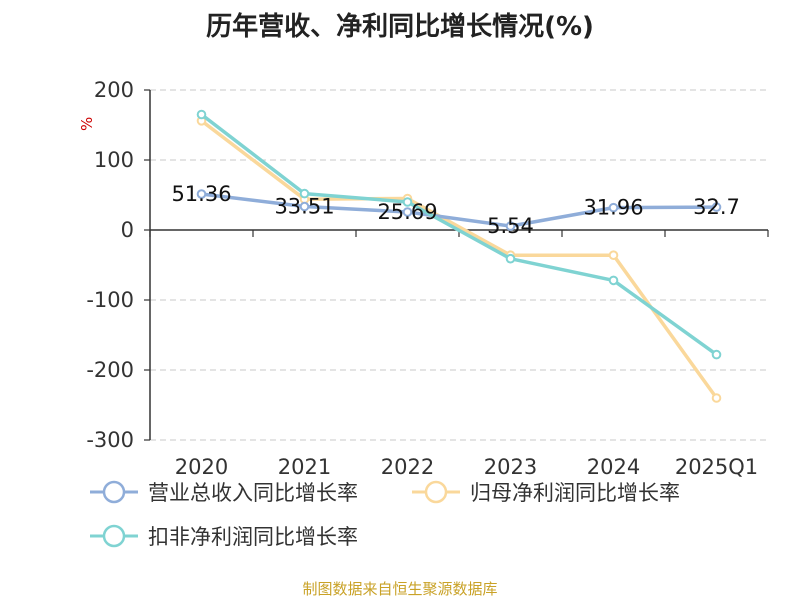 This screenshot has width=800, height=600. What do you see at coordinates (87, 124) in the screenshot?
I see `y-axis-unit: %` at bounding box center [87, 124].